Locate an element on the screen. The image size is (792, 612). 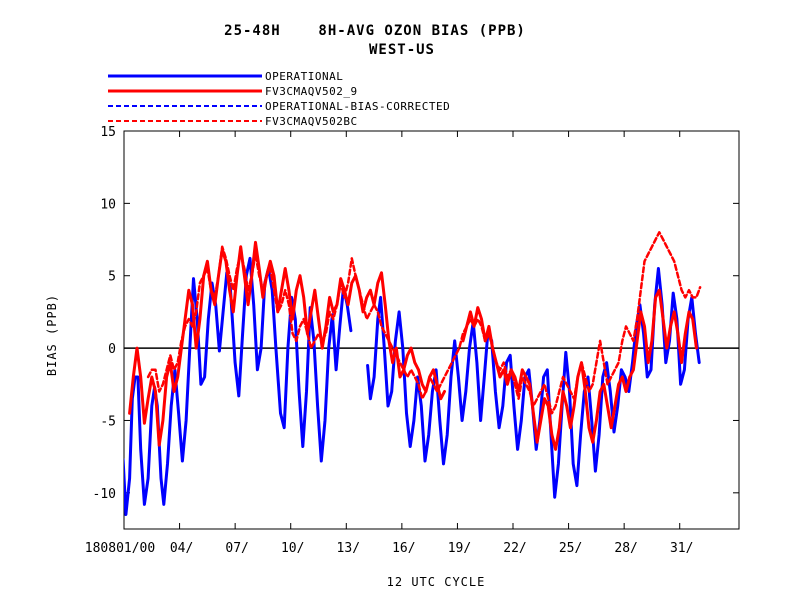
x-tick-label: 04/ is located at coordinates (181, 548).